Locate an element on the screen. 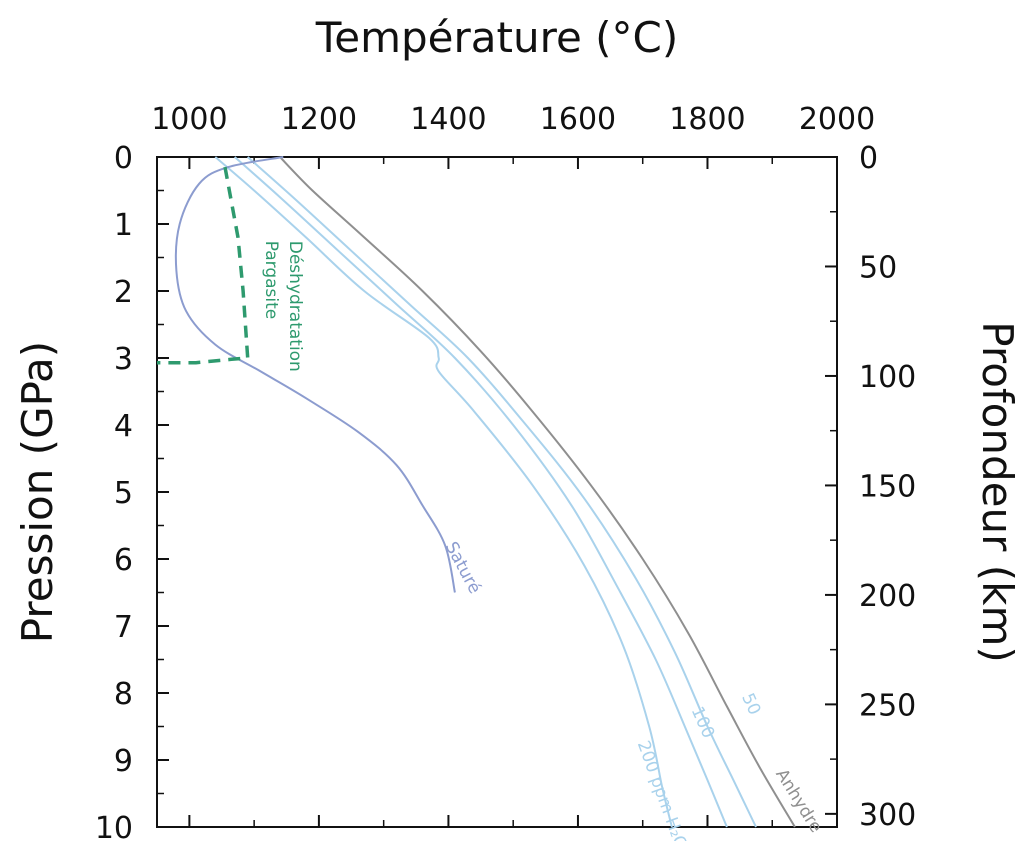 The width and height of the screenshot is (1025, 841). y-tick-label: 2 is located at coordinates (123, 292).